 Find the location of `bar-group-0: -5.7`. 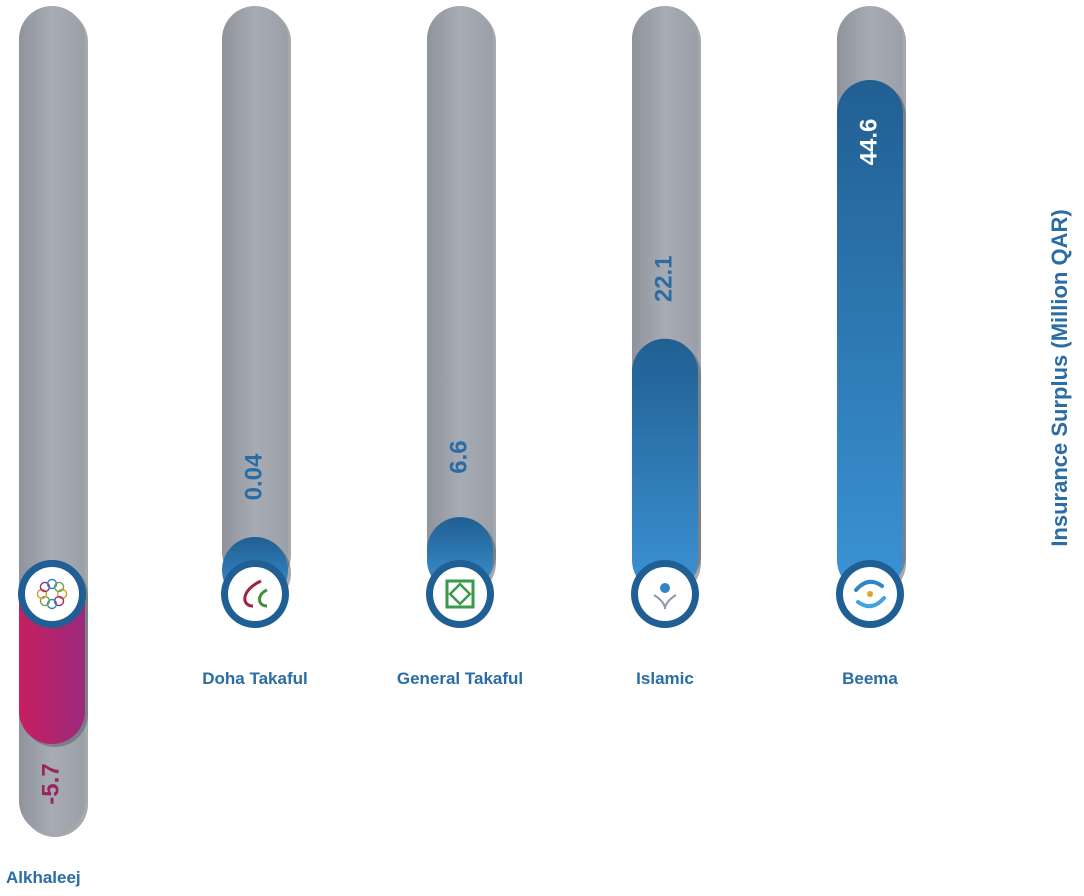

bar-group-0: -5.7 is located at coordinates (53, 421).